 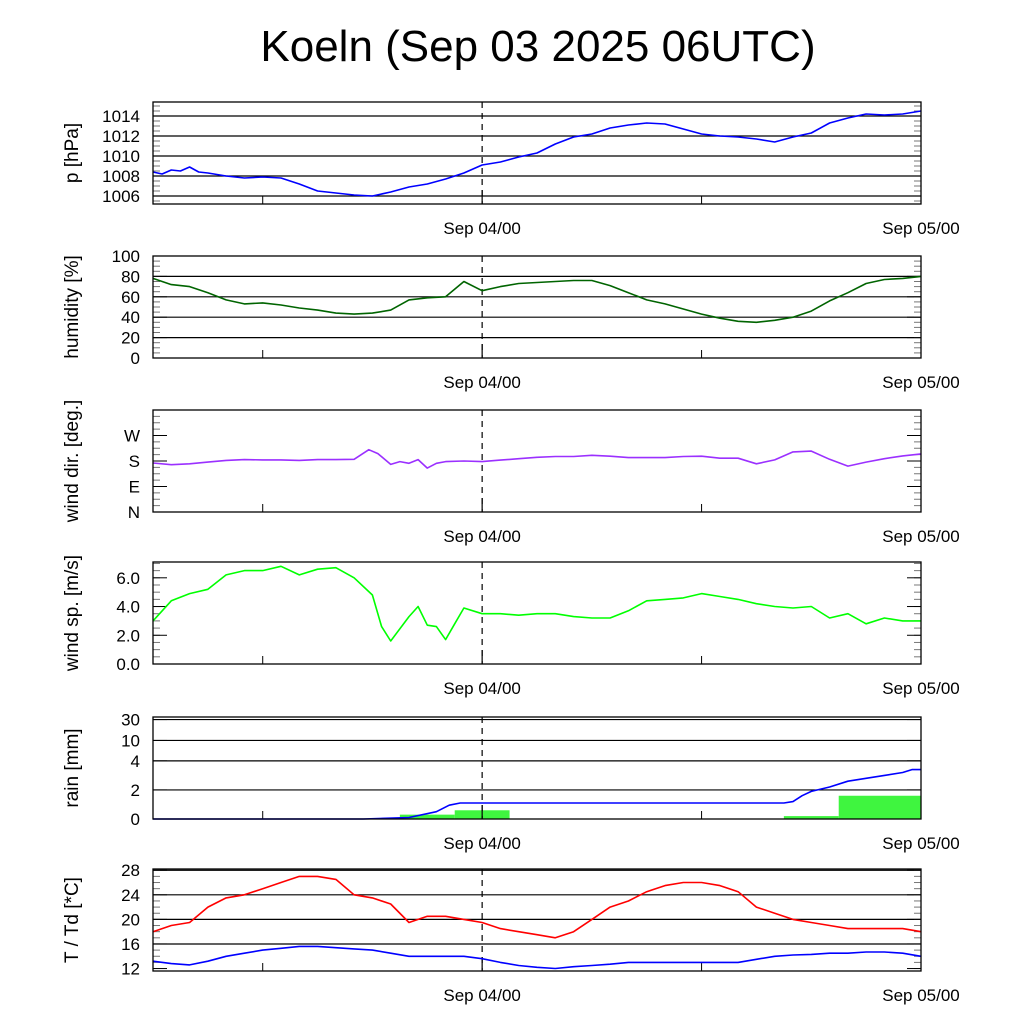 I want to click on series-line-accumulated-rain, so click(x=537, y=794).